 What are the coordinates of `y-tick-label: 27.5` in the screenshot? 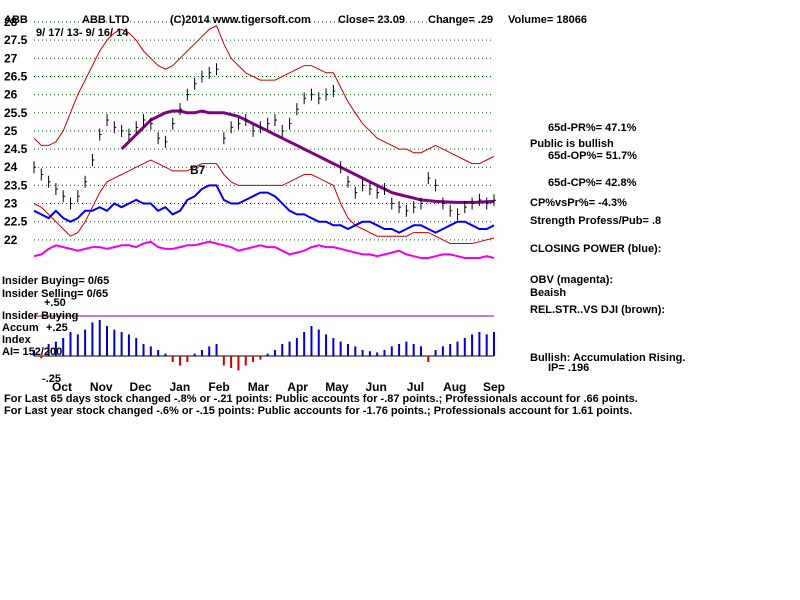 It's located at (16, 40).